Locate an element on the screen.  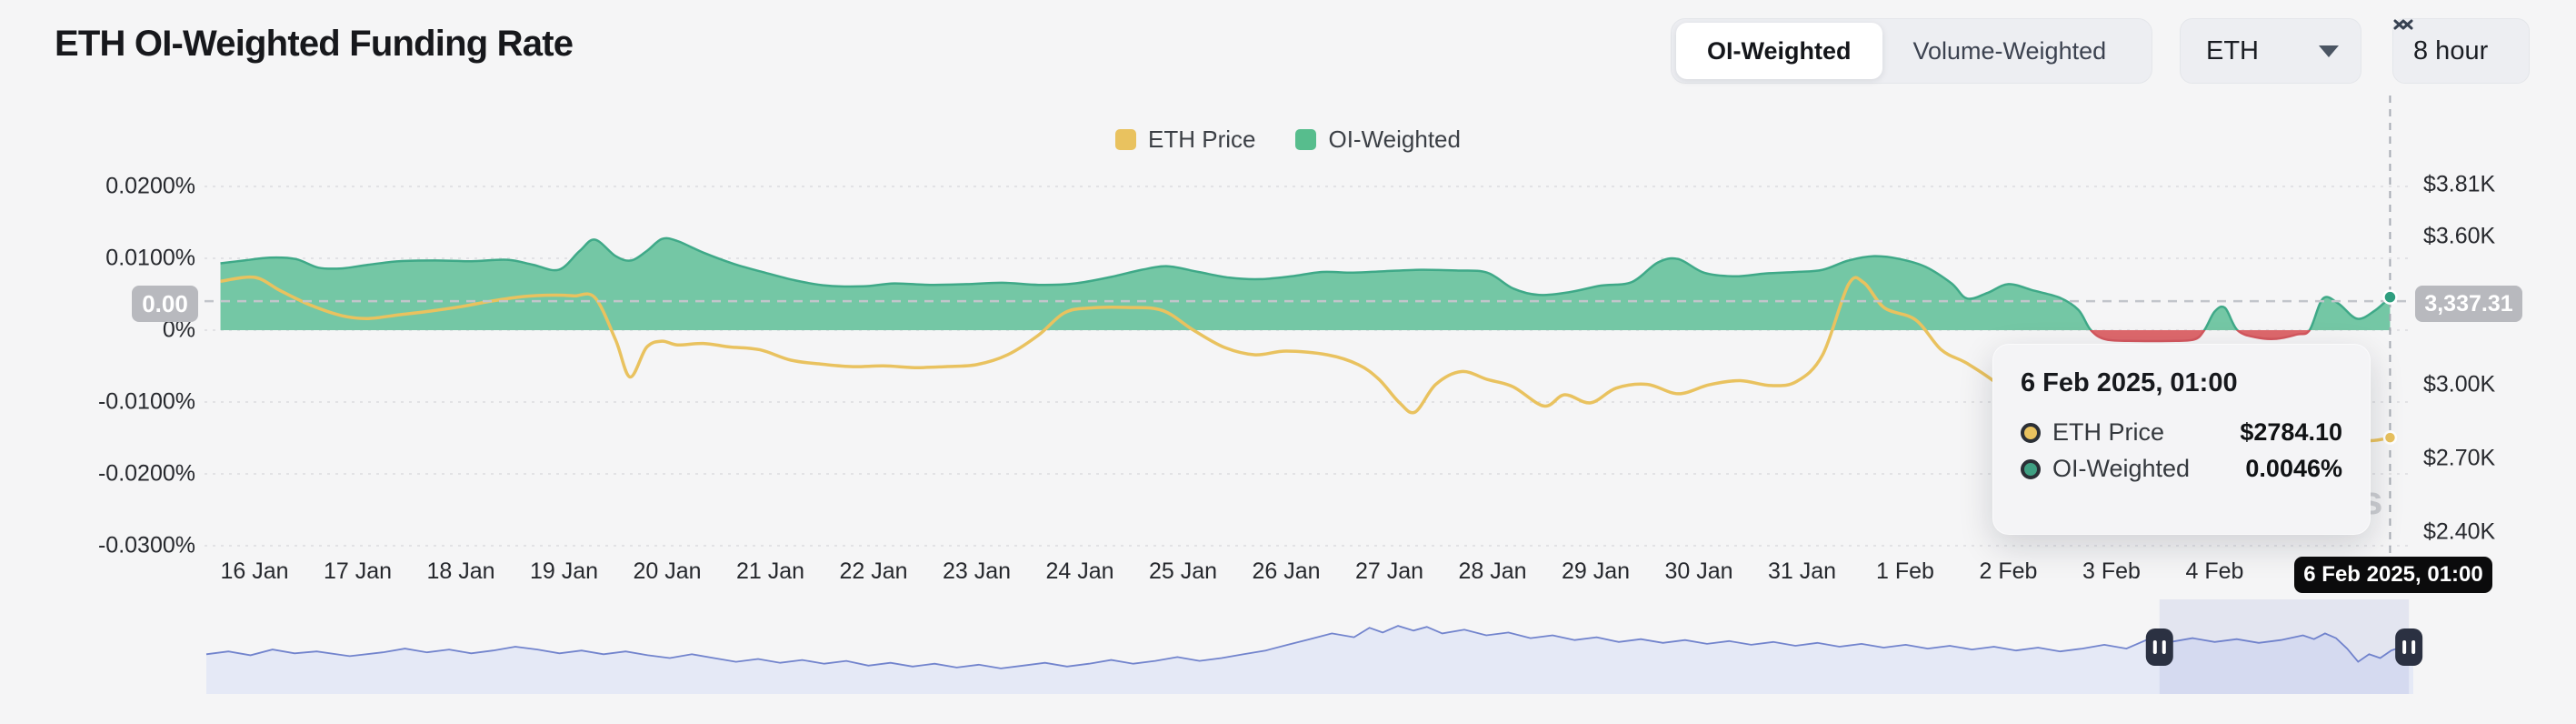
legend-label: ETH Price is located at coordinates (1202, 139).